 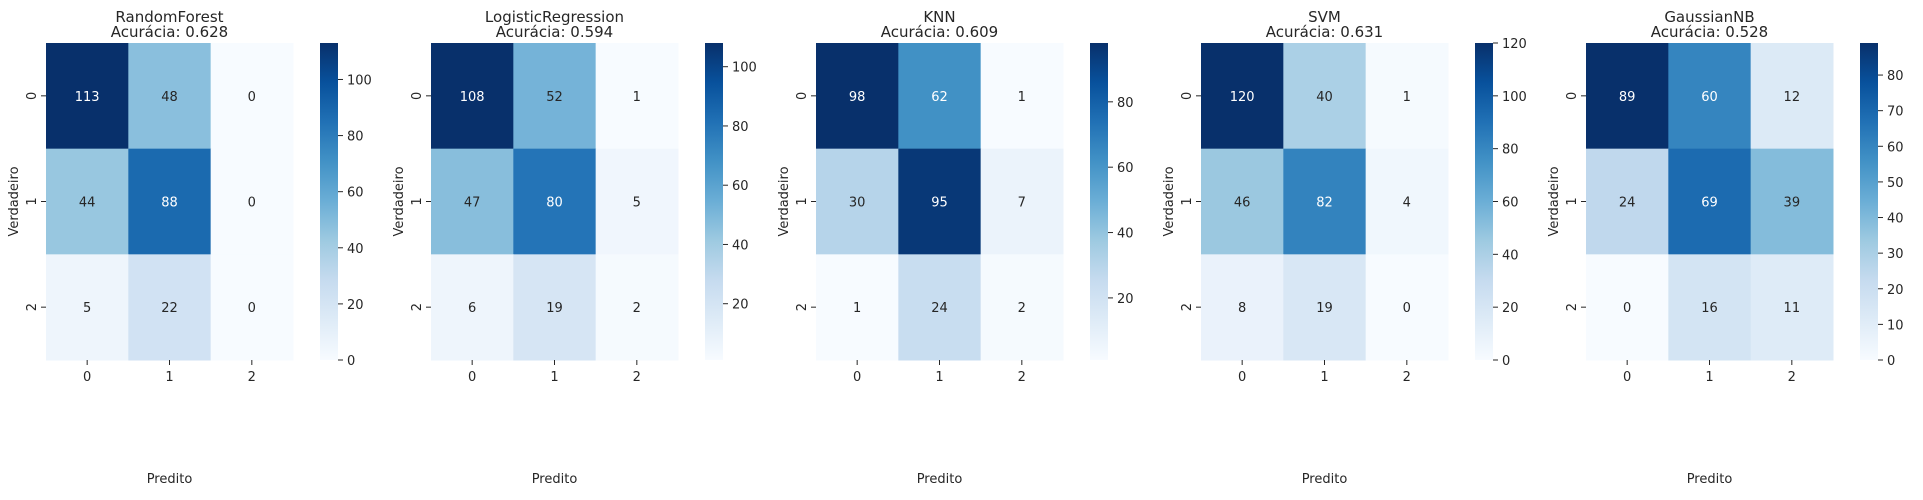 What do you see at coordinates (939, 203) in the screenshot?
I see `cell-value-label: 95` at bounding box center [939, 203].